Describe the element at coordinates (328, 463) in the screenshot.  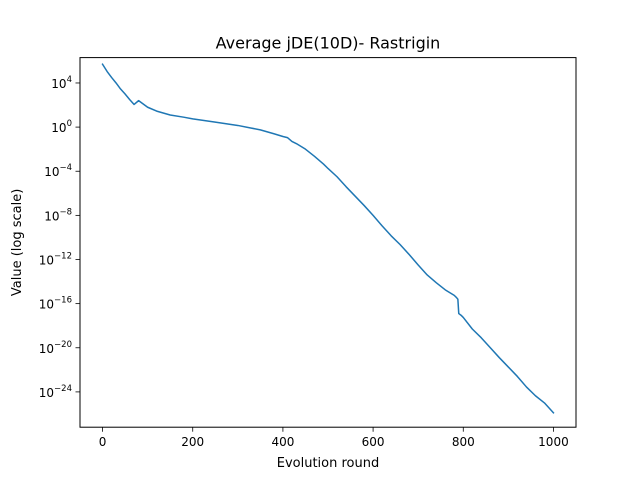
I see `x-axis-label: Evolution round` at that location.